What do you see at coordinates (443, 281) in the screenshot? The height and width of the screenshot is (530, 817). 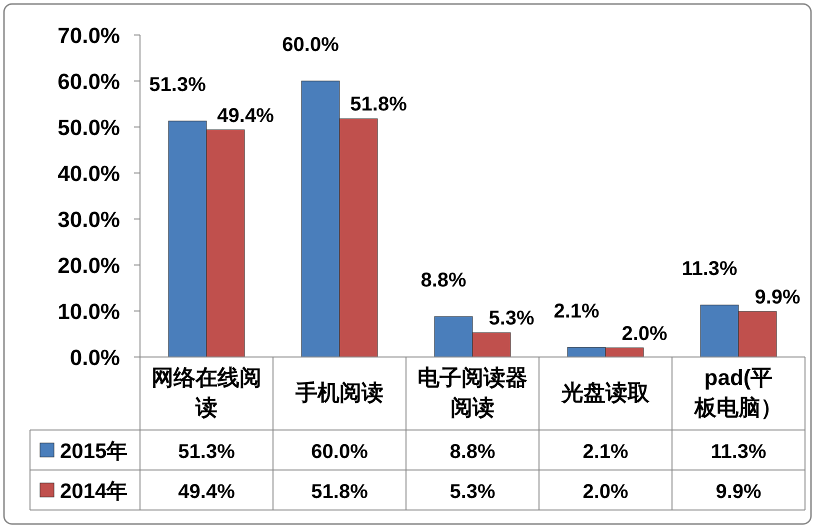 I see `text: 8.8%` at bounding box center [443, 281].